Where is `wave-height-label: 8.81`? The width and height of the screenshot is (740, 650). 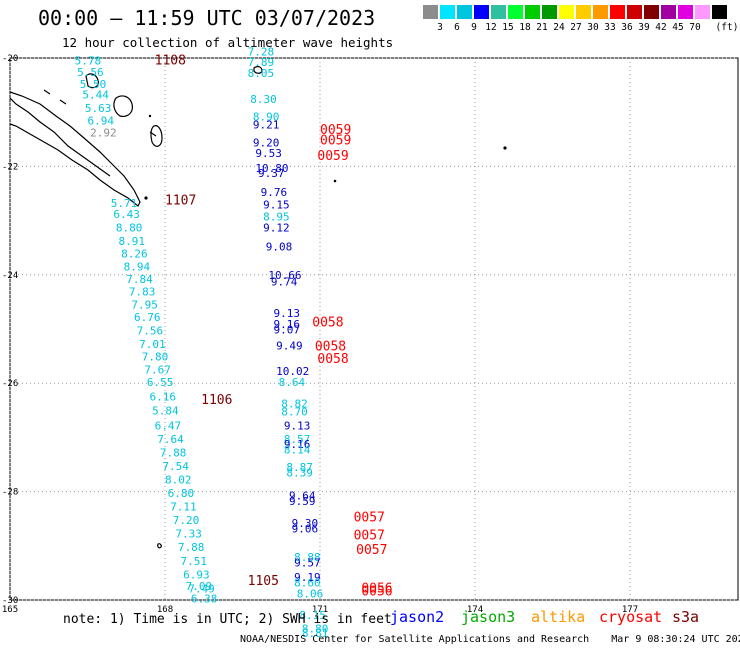 wave-height-label: 8.81 is located at coordinates (315, 633).